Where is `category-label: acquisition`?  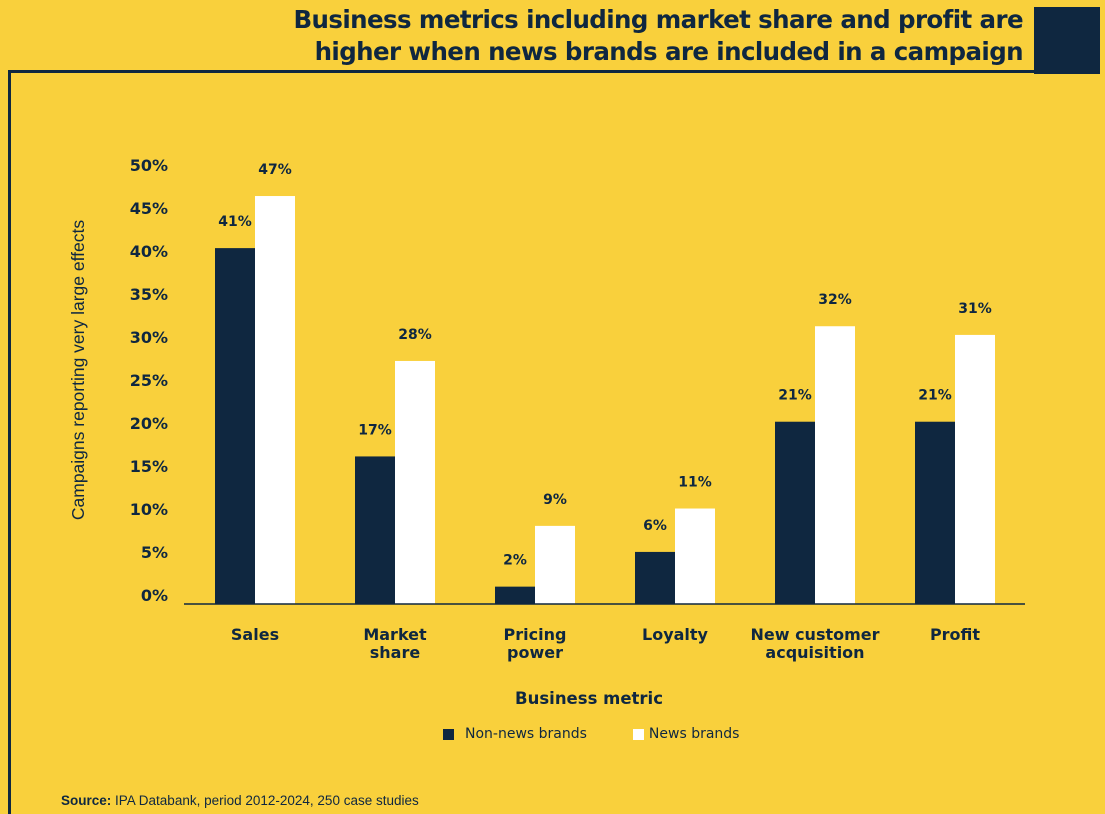
category-label: acquisition is located at coordinates (814, 652).